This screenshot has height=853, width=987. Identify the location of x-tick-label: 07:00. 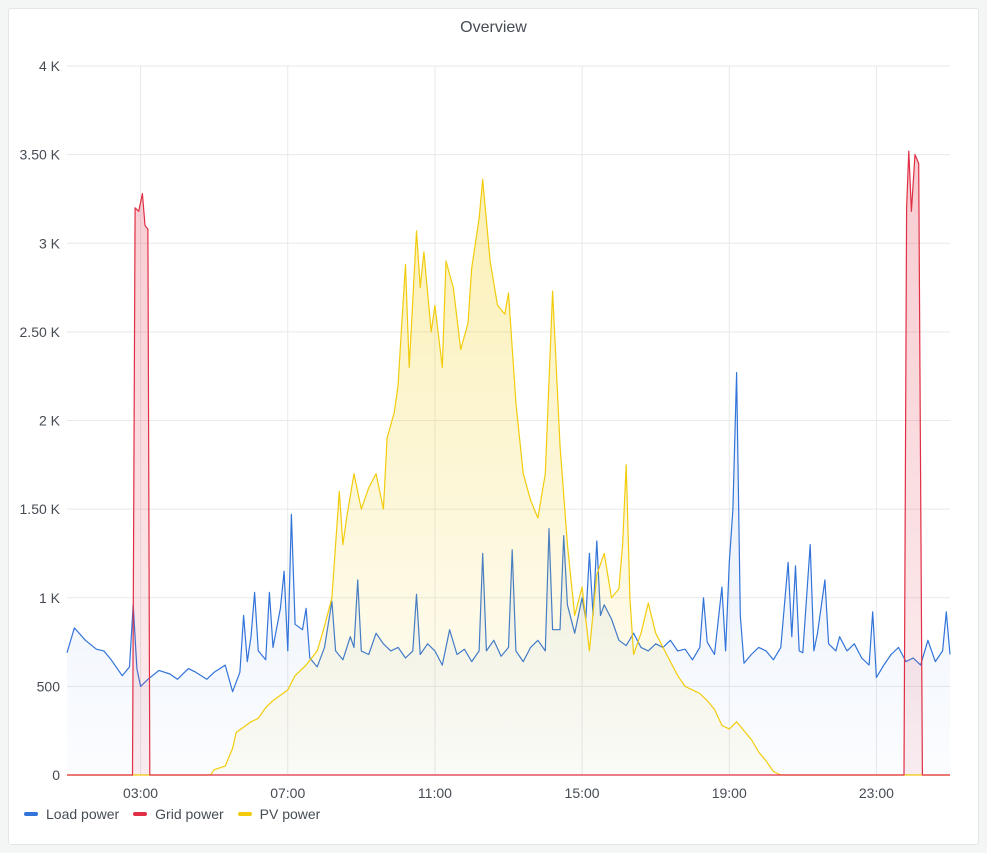
(287, 793).